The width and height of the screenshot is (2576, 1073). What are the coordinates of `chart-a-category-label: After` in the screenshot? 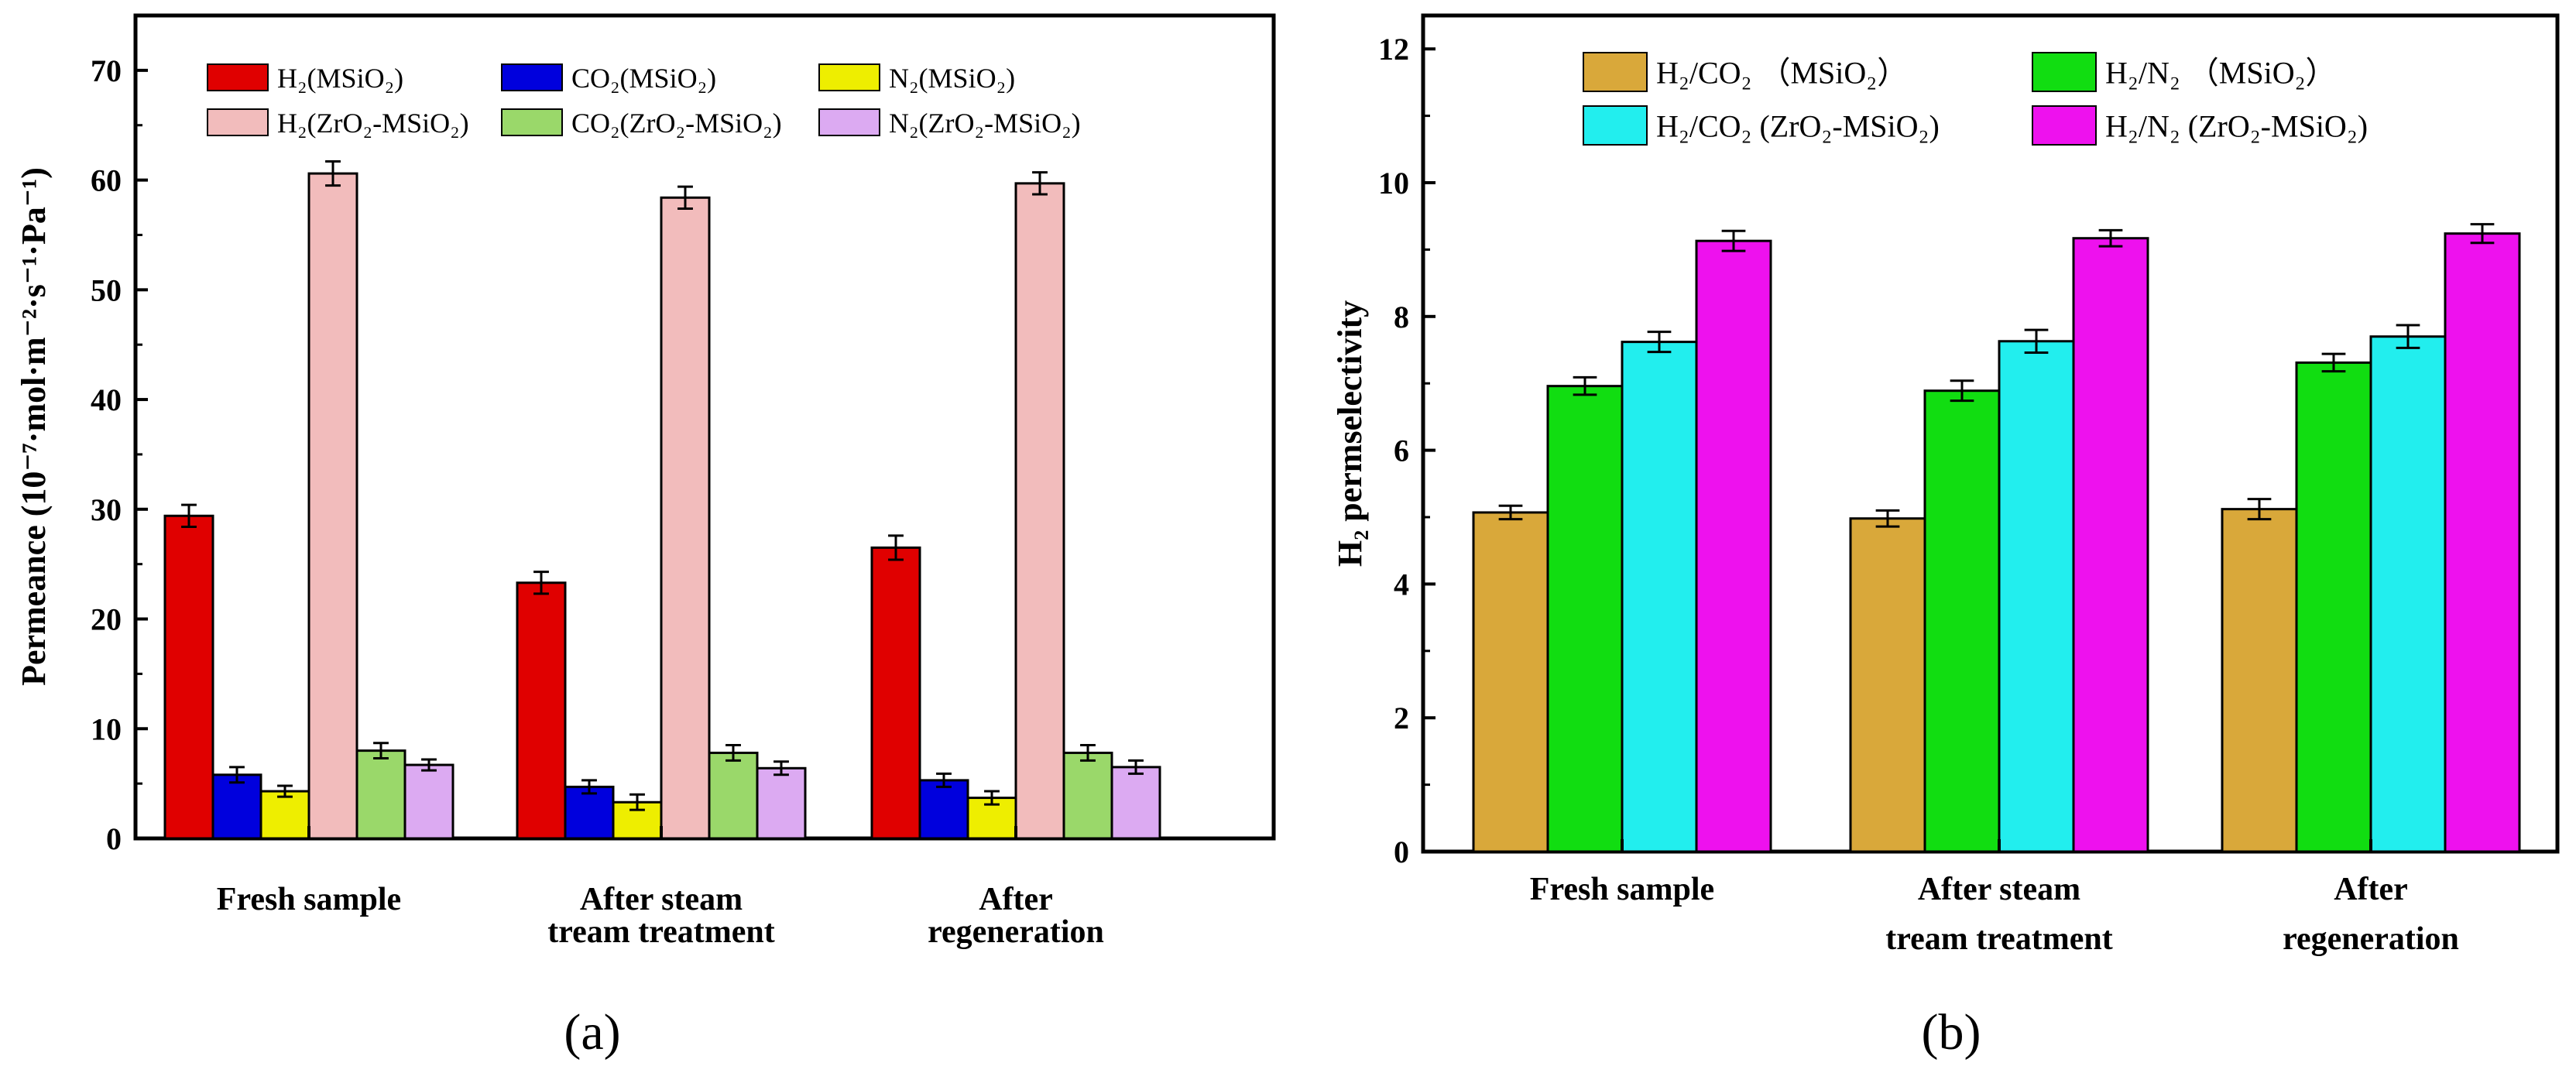 It's located at (1016, 899).